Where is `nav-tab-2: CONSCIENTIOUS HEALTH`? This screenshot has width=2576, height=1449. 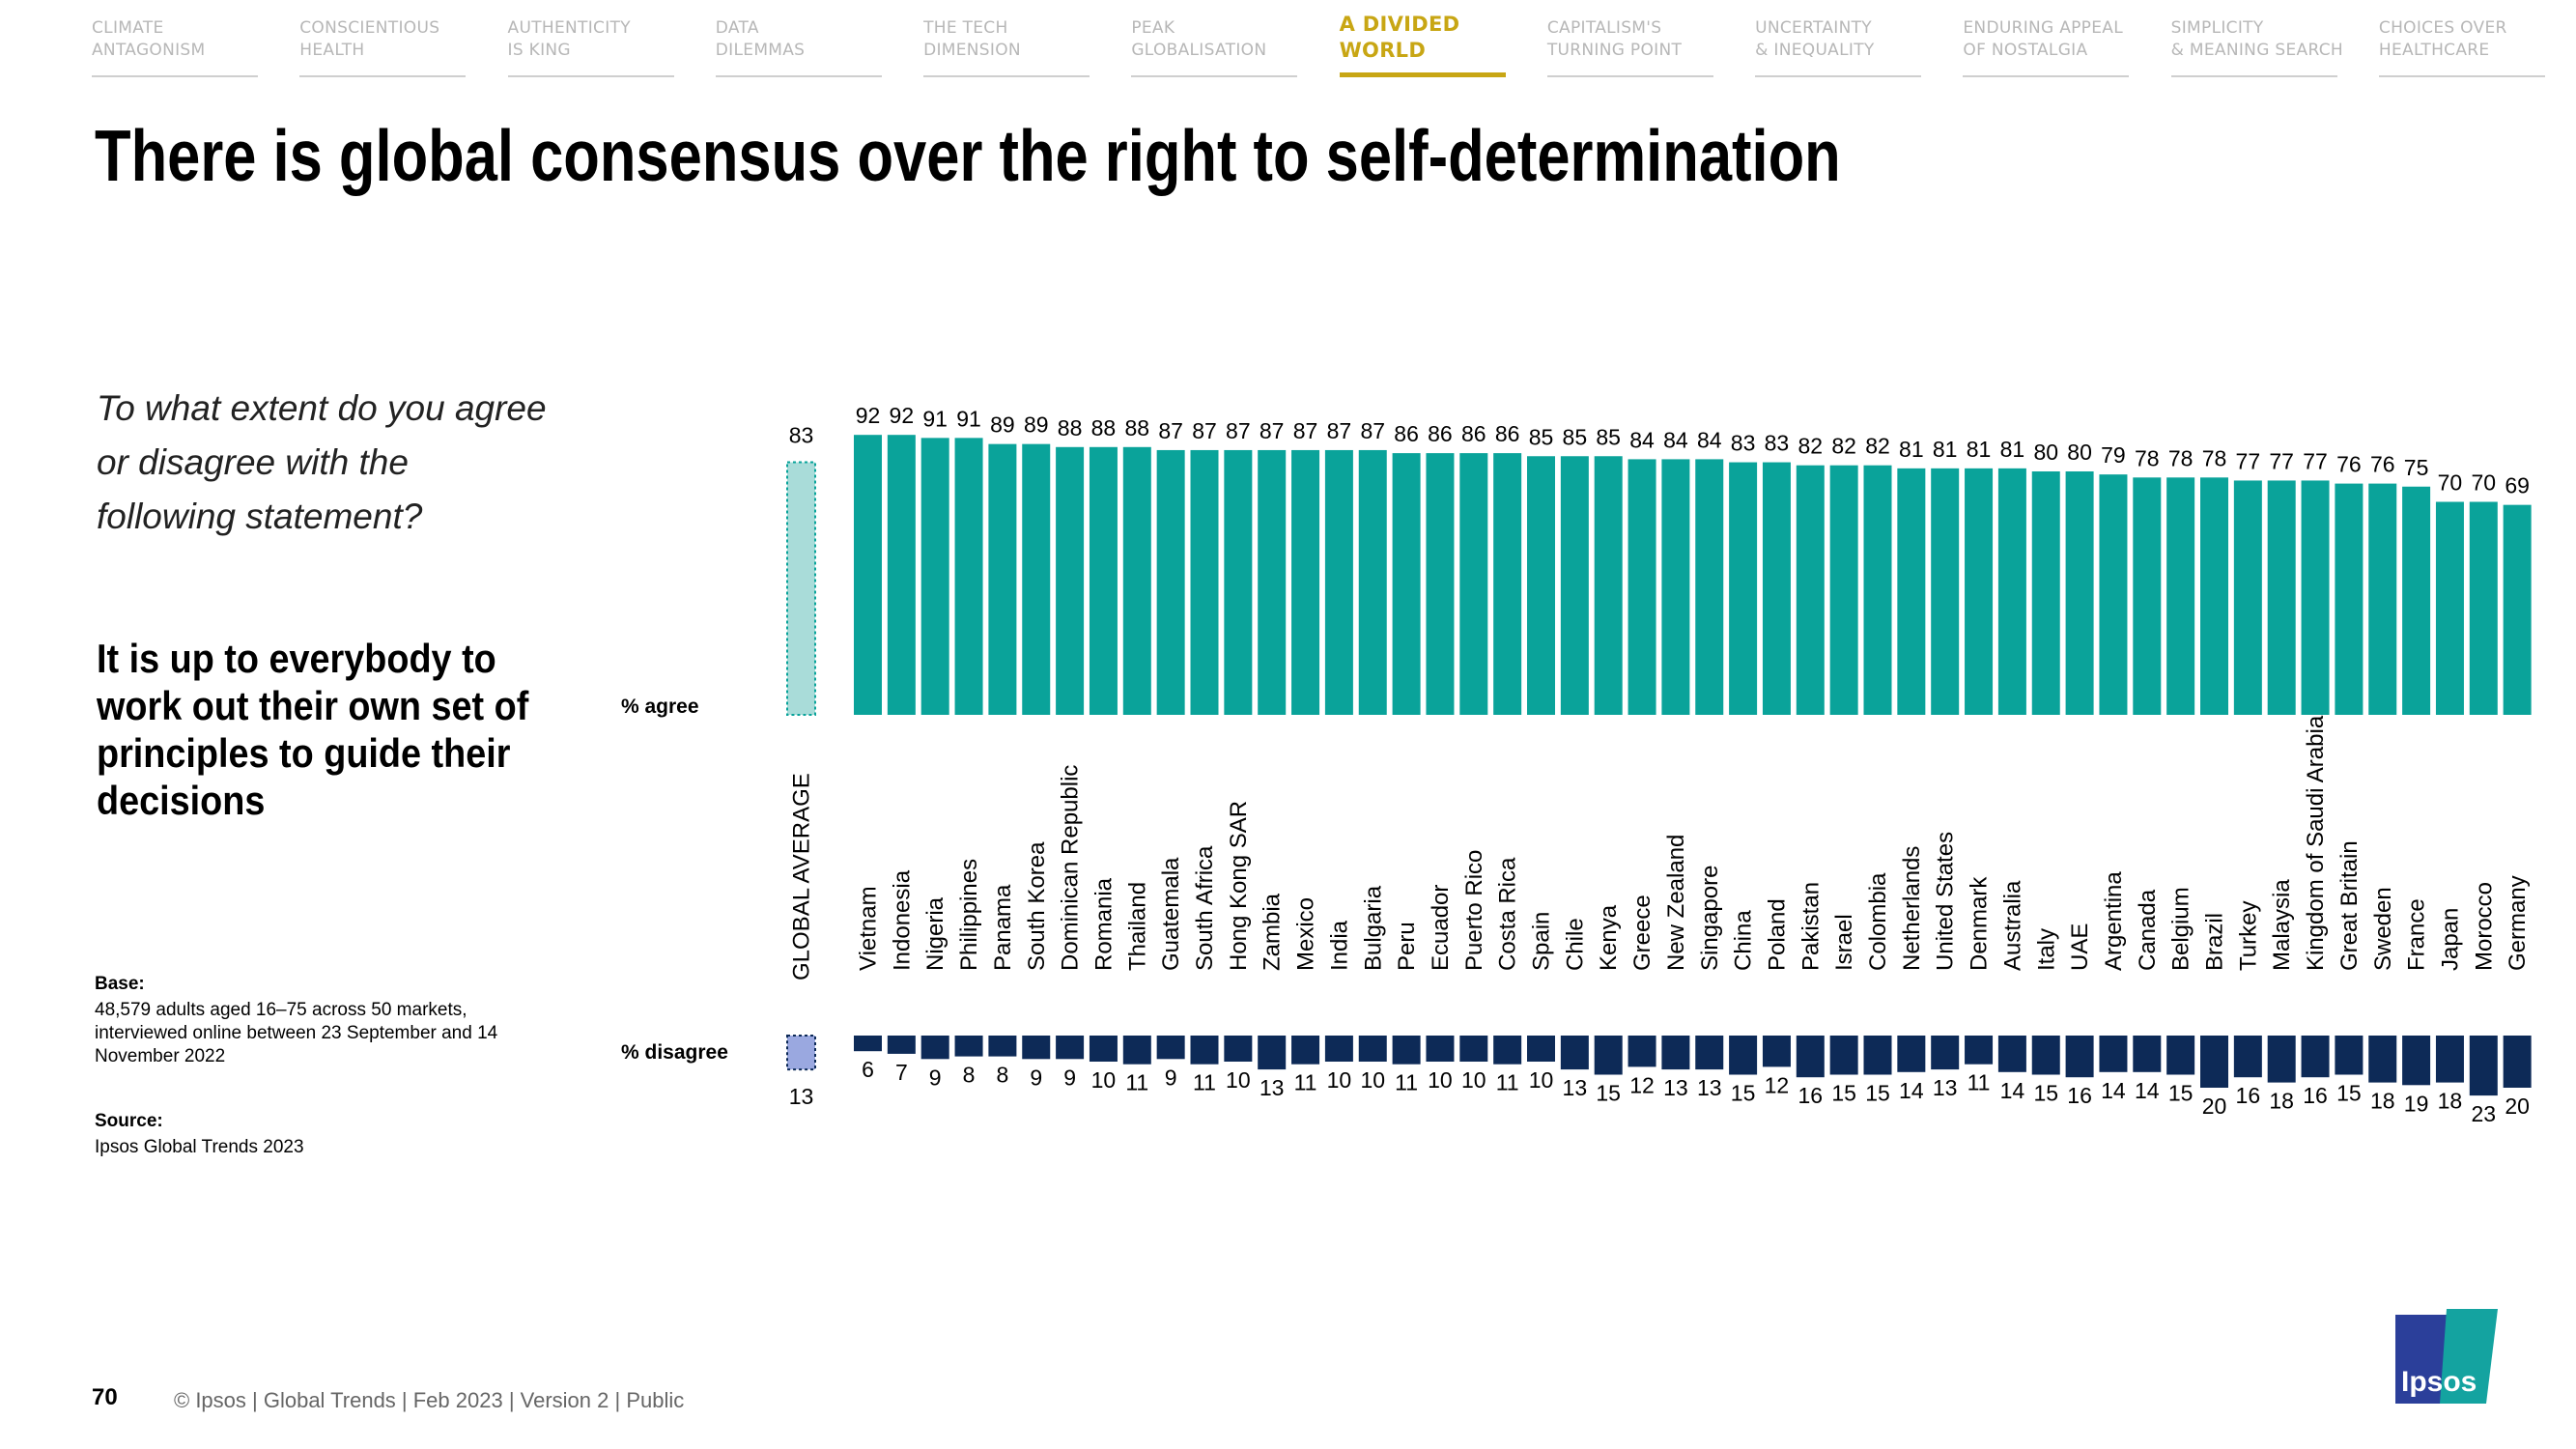 nav-tab-2: CONSCIENTIOUS HEALTH is located at coordinates (383, 38).